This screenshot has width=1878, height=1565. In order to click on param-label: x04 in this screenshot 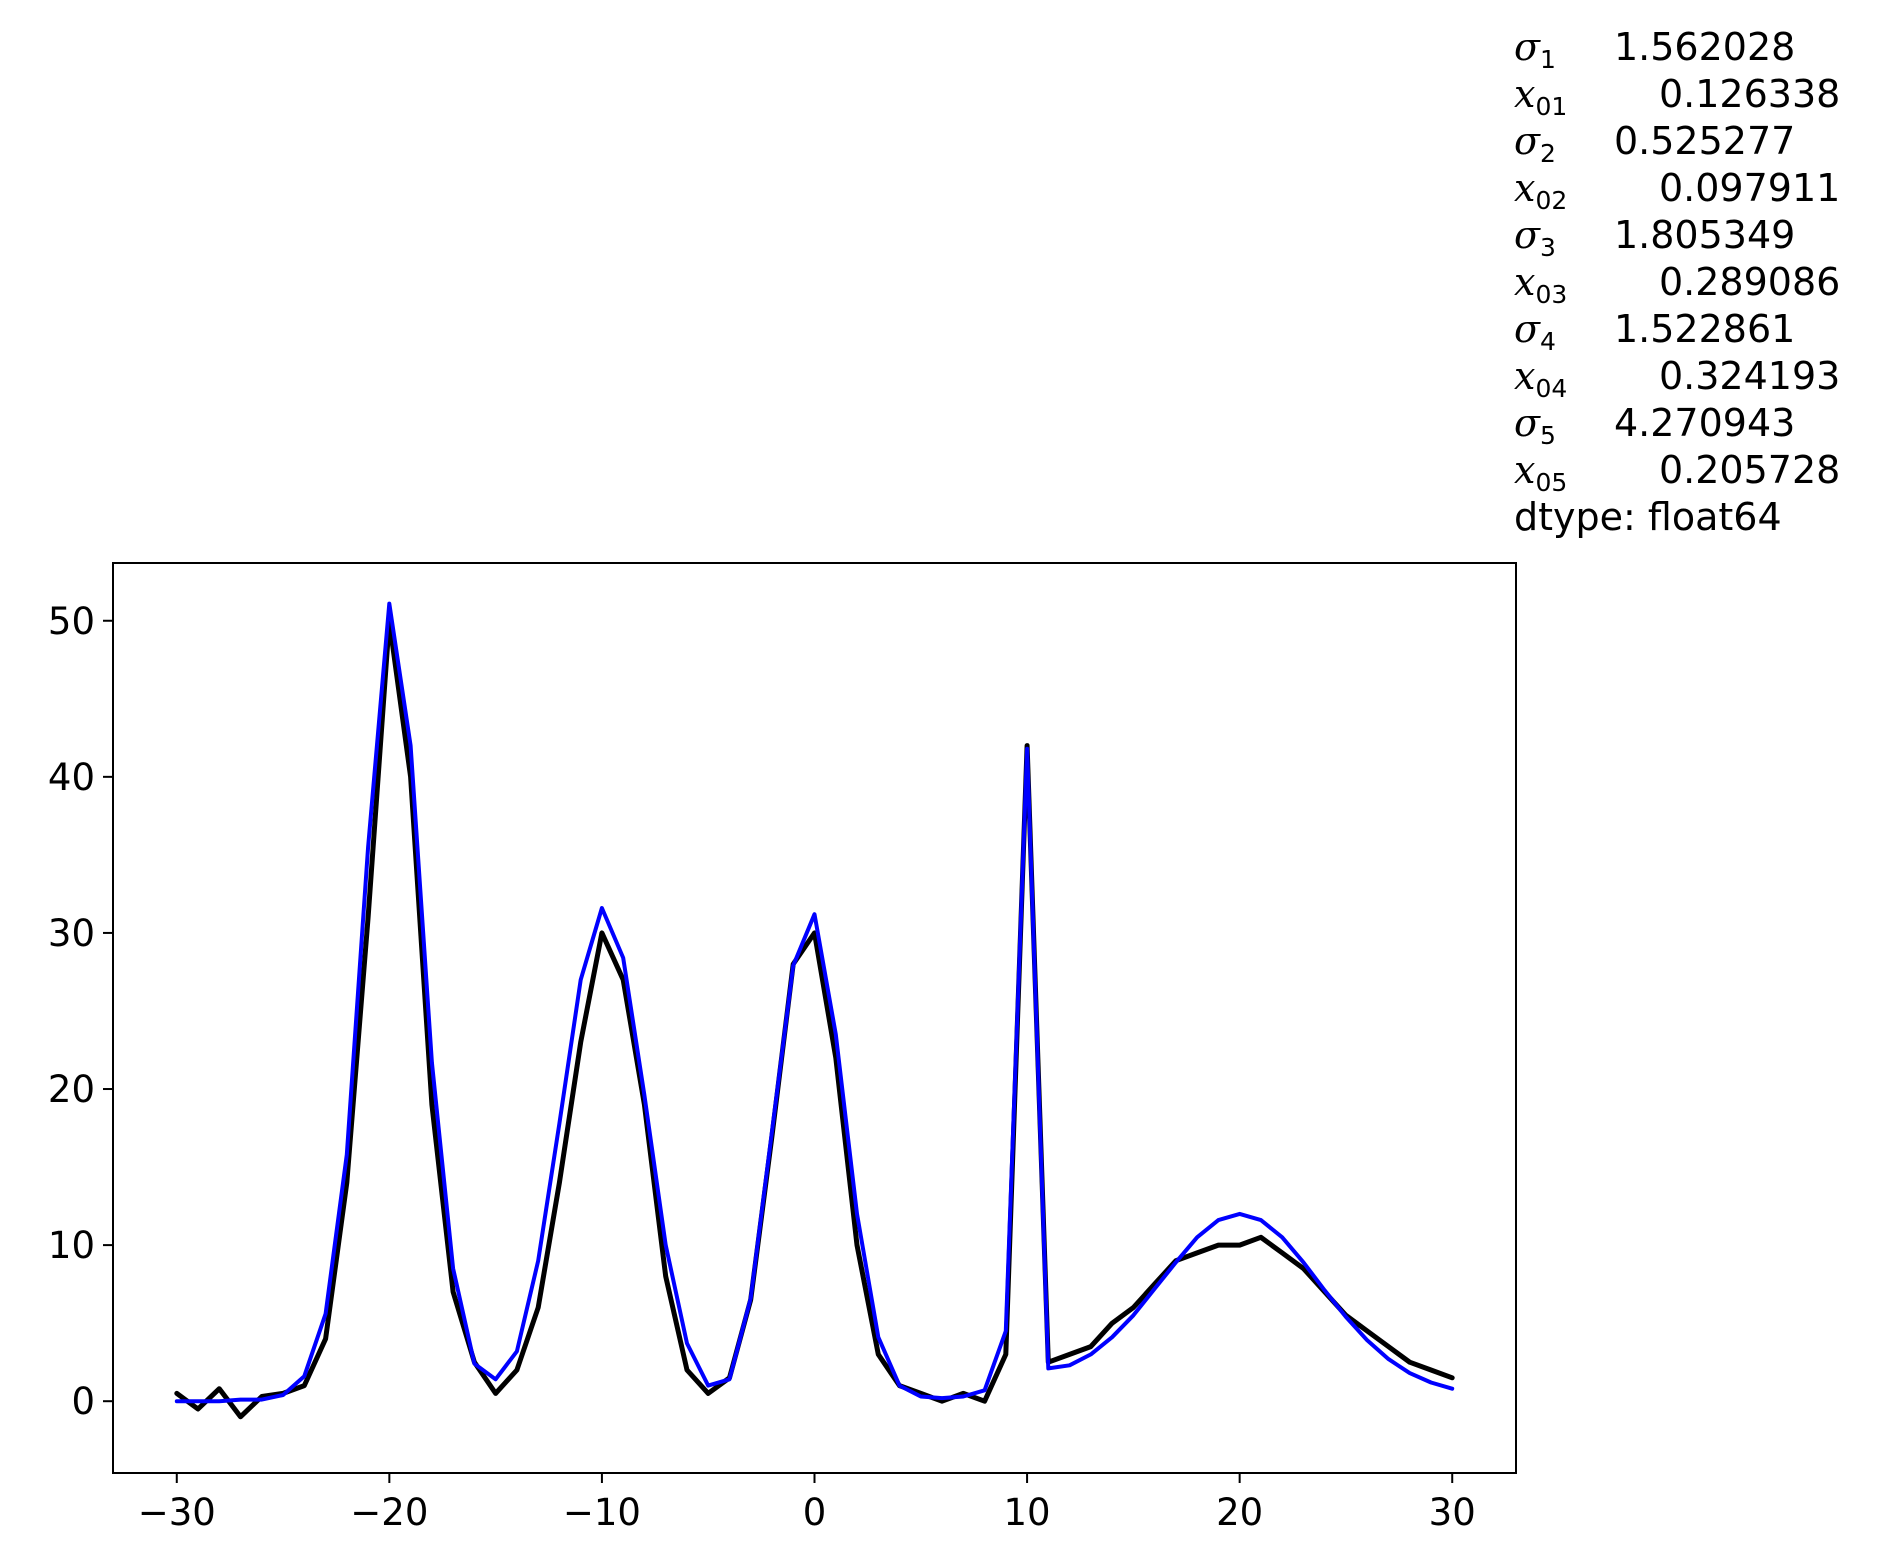, I will do `click(1541, 378)`.